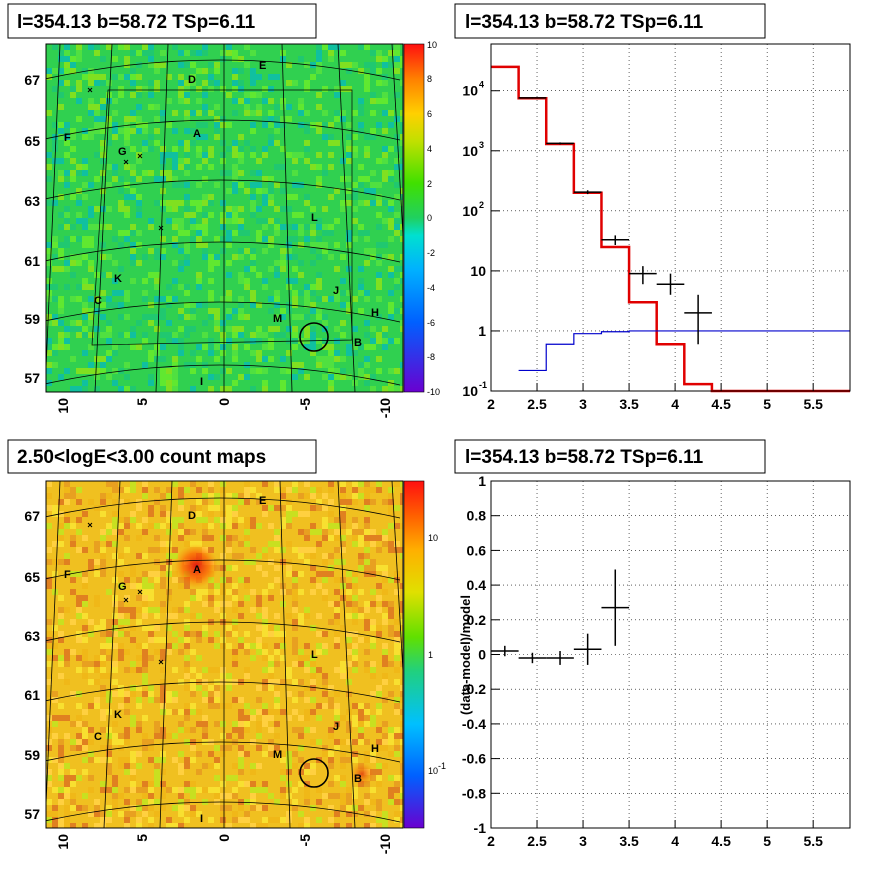 This screenshot has height=872, width=896. Describe the element at coordinates (32, 636) in the screenshot. I see `y-tick-label: 63` at that location.